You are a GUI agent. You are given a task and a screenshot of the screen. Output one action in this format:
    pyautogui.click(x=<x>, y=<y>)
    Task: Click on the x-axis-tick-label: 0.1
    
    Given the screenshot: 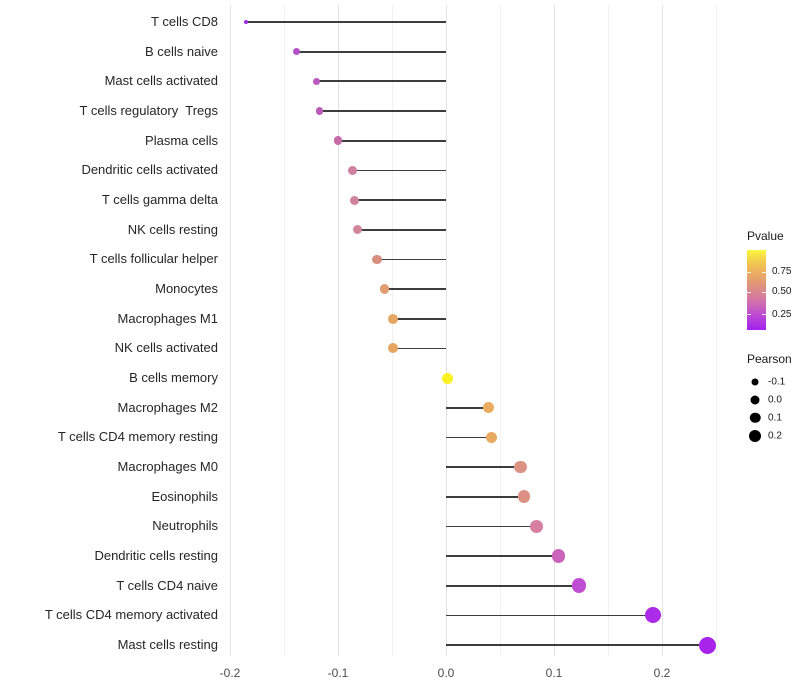 What is the action you would take?
    pyautogui.click(x=554, y=673)
    